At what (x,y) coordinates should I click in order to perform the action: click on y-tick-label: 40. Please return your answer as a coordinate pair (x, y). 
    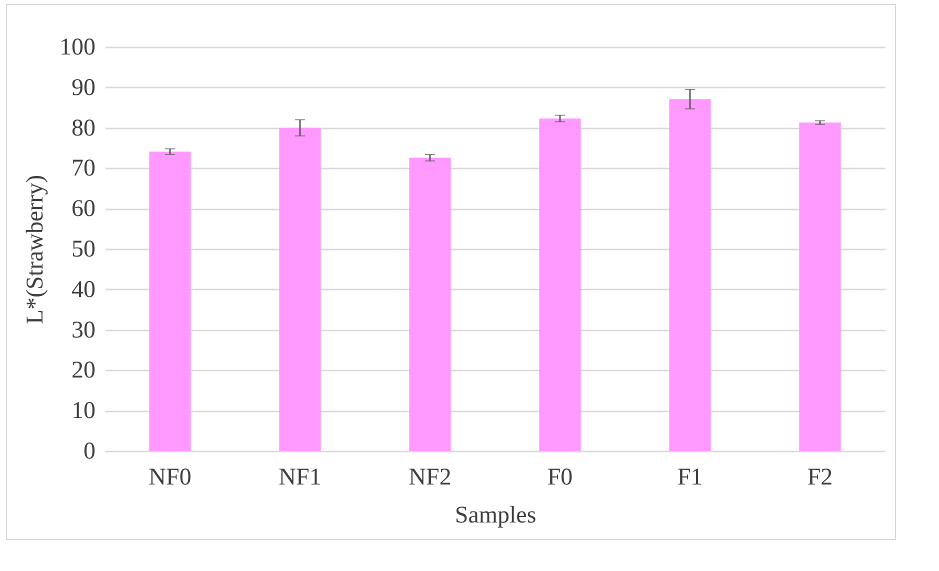
    Looking at the image, I should click on (84, 289).